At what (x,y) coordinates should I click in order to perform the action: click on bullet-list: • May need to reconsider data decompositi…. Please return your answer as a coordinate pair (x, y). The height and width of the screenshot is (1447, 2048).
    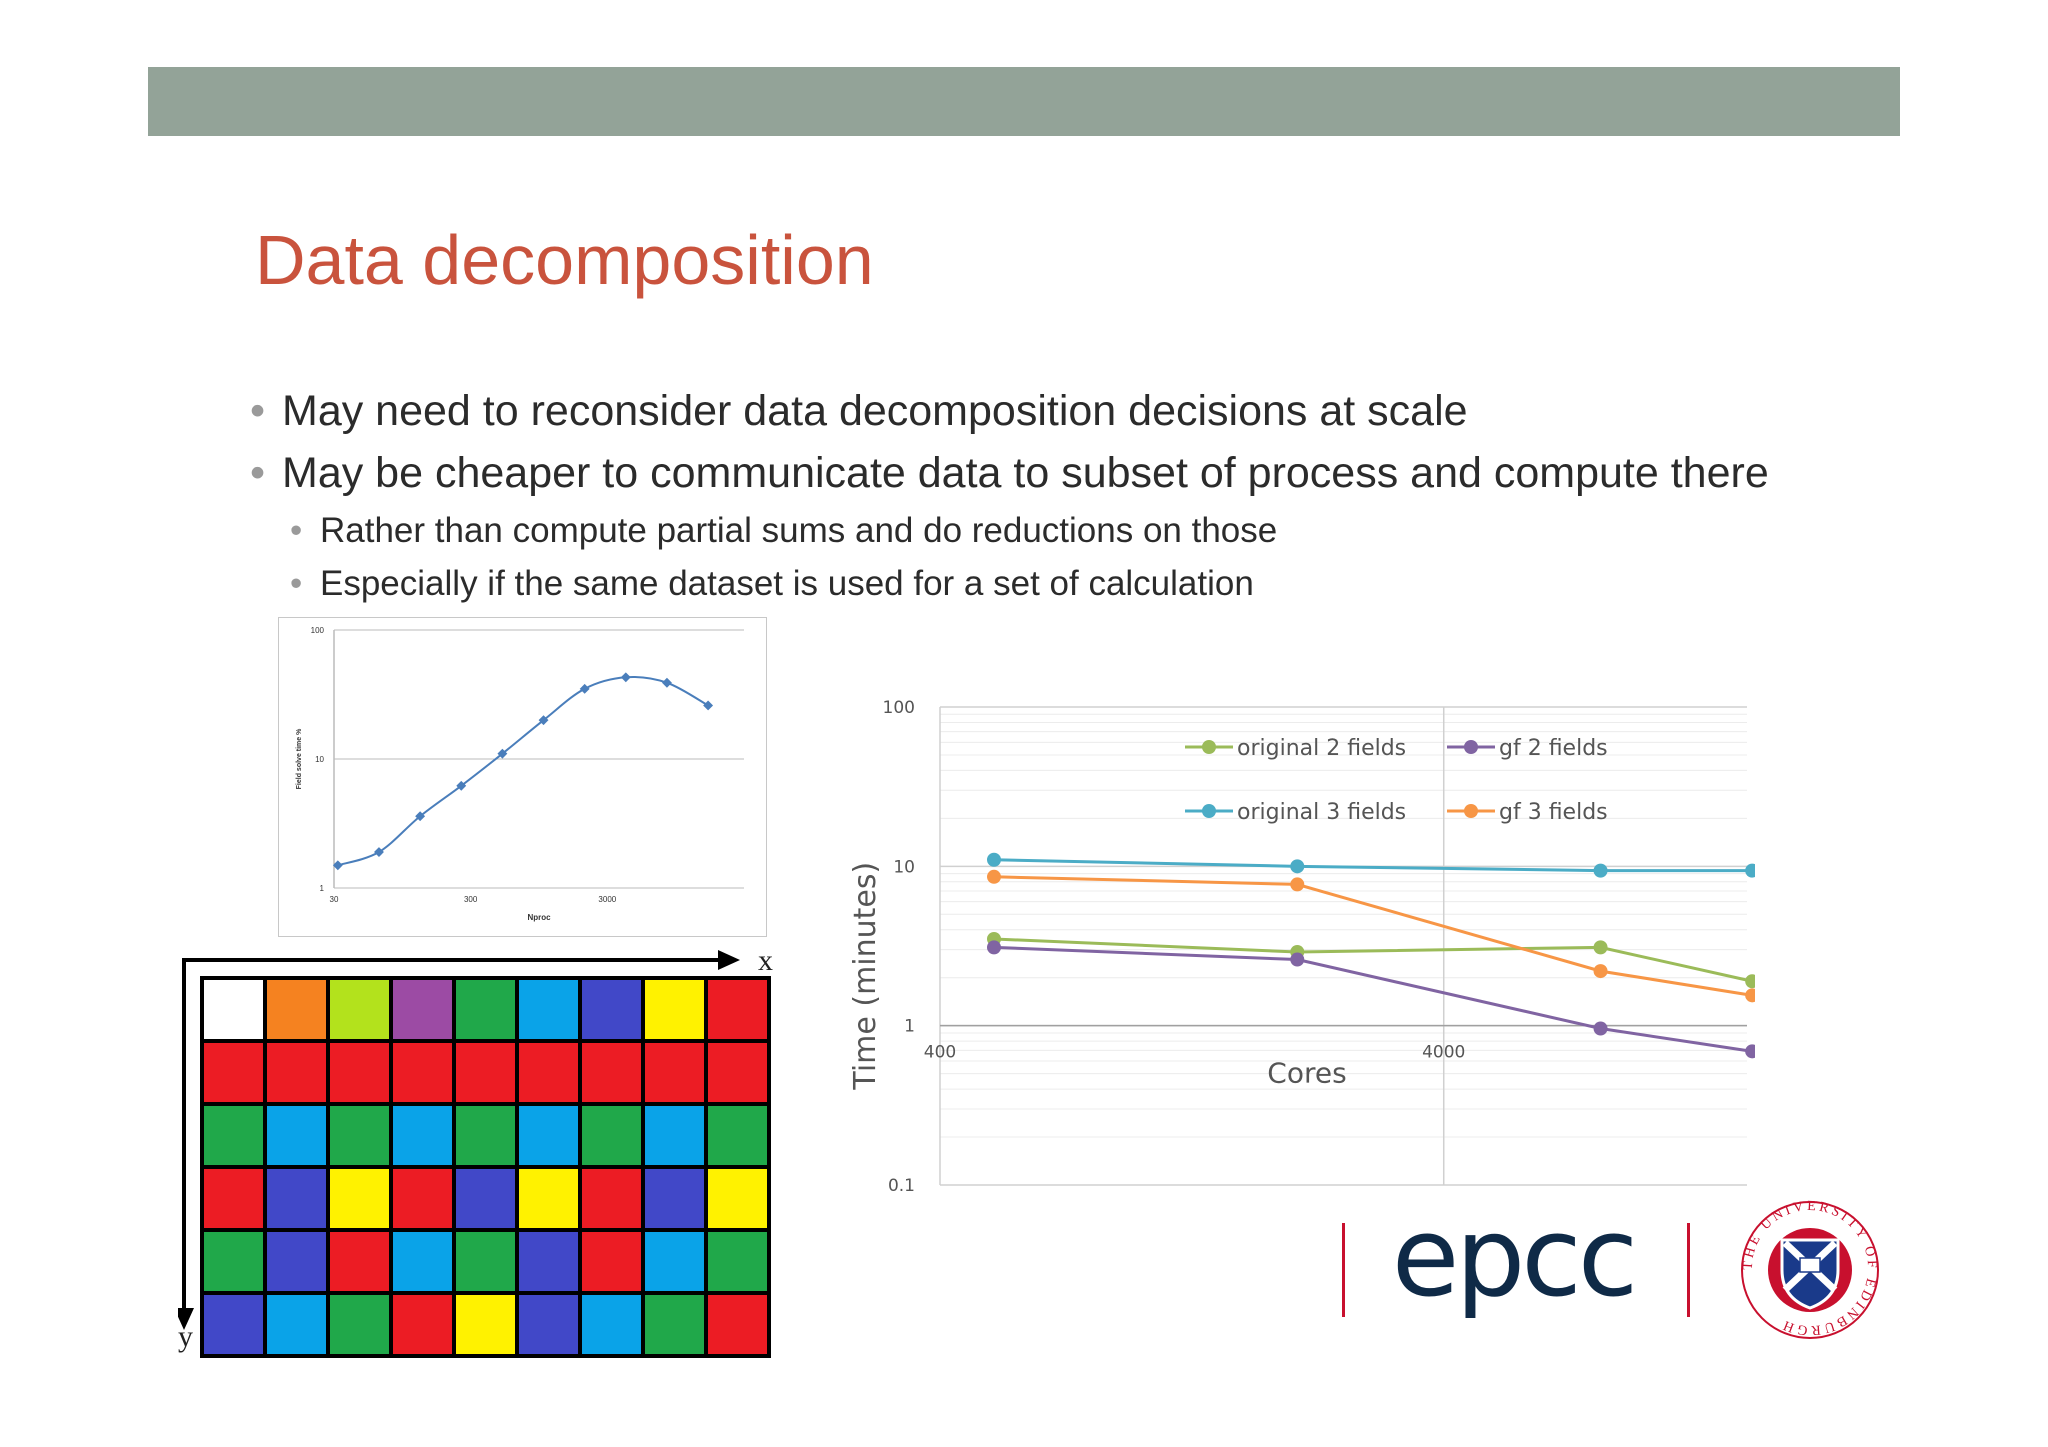
    Looking at the image, I should click on (1100, 495).